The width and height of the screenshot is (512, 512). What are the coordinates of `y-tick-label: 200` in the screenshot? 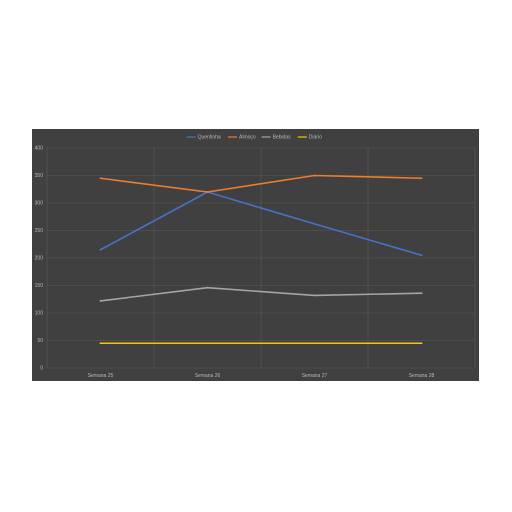 It's located at (39, 259).